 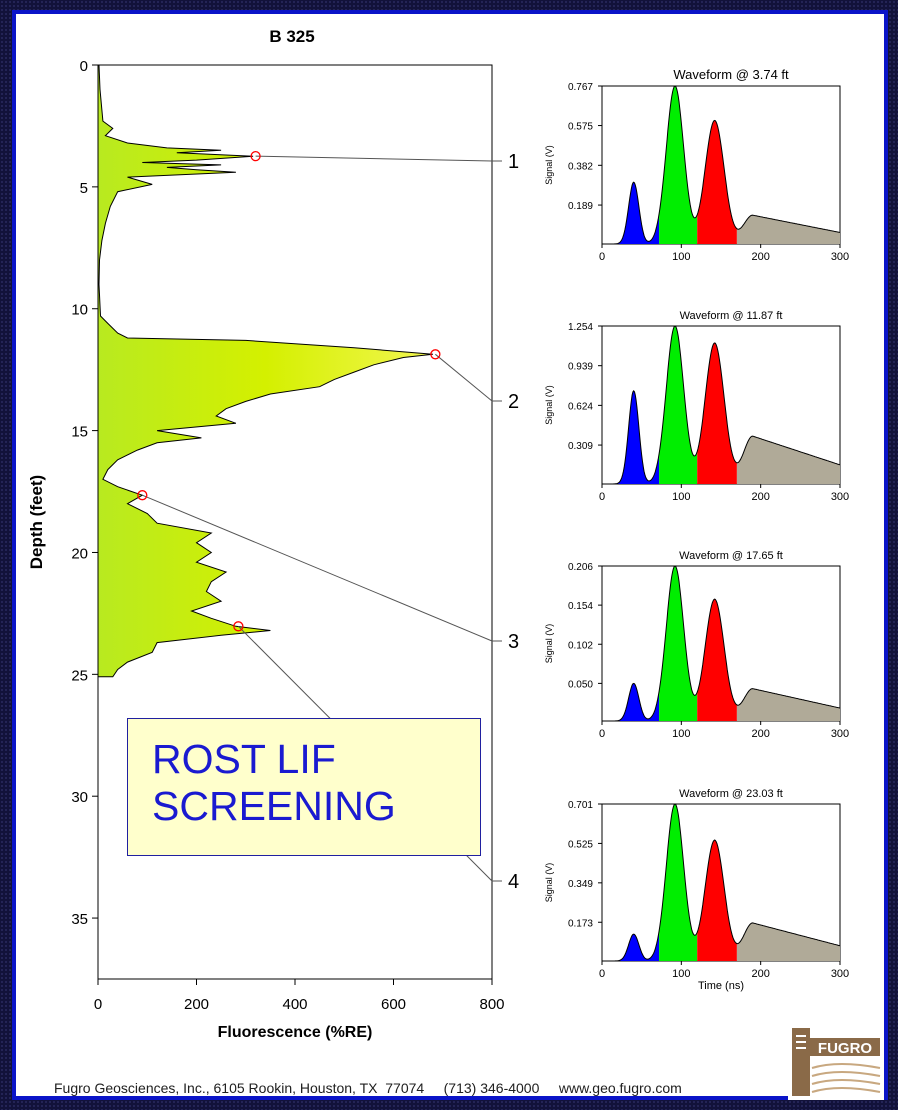 I want to click on x-axis-label: Fluorescence (%RE), so click(x=295, y=1032).